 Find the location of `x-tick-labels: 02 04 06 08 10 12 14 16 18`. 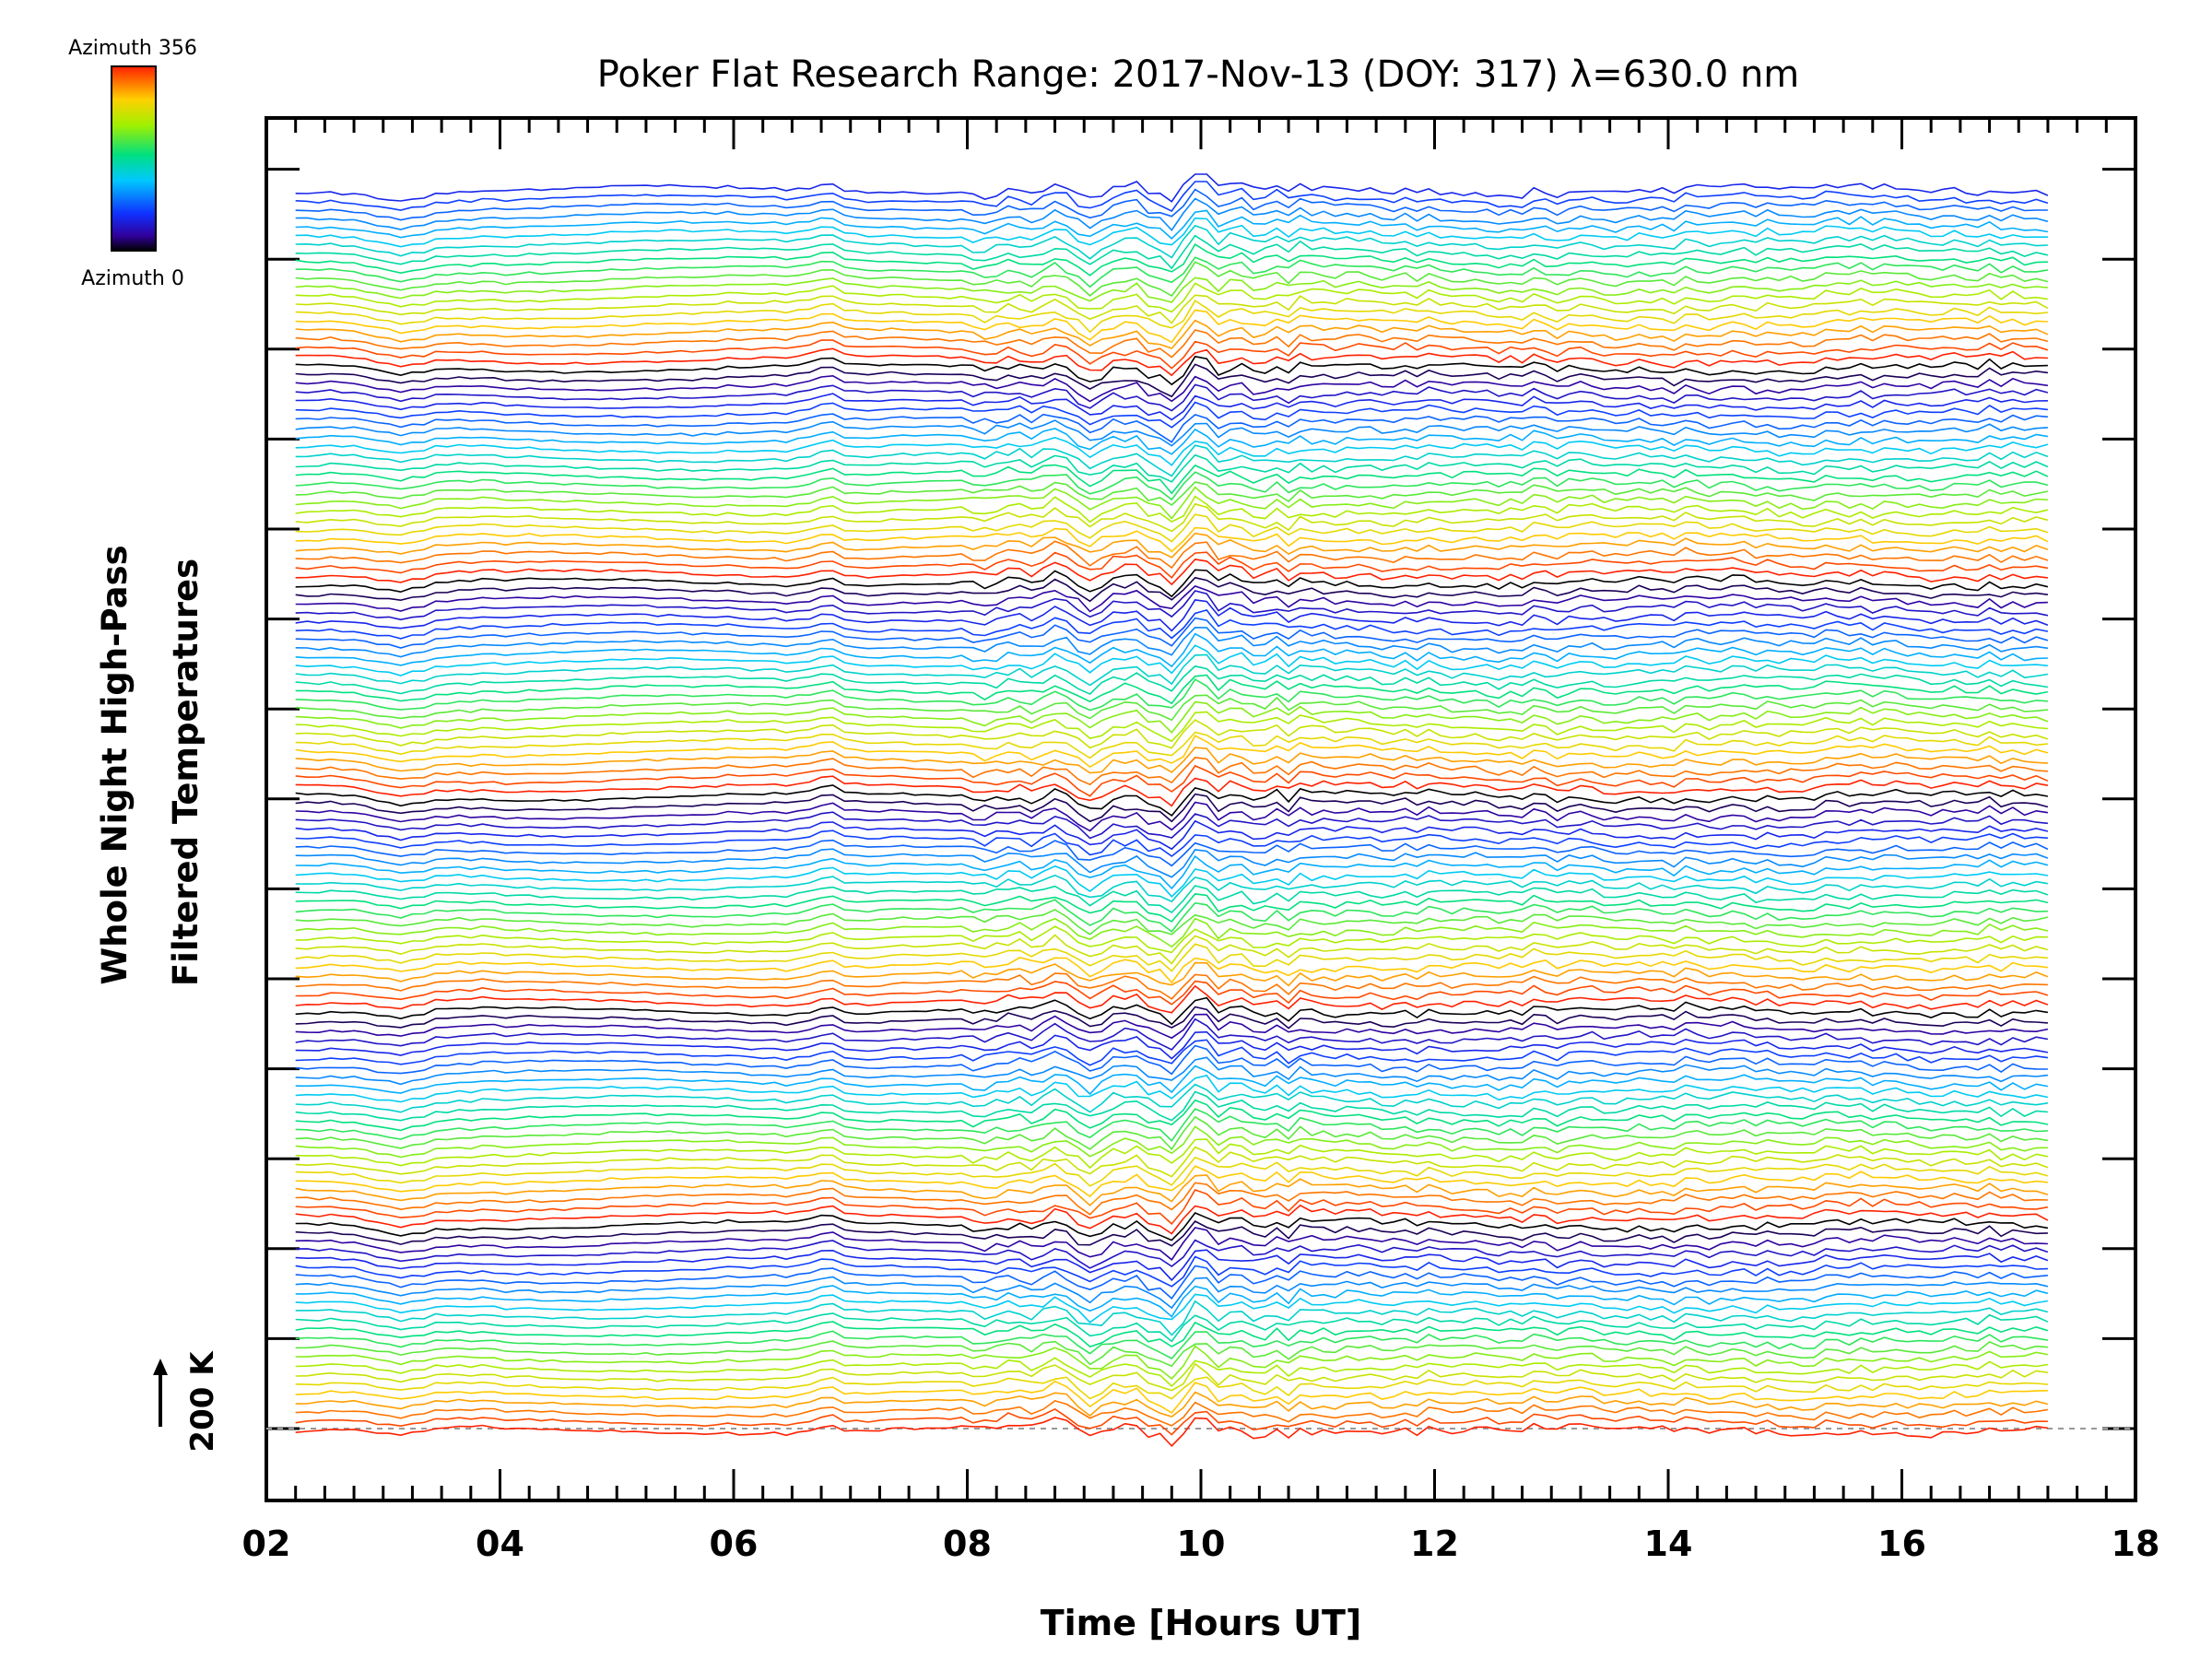

x-tick-labels: 02 04 06 08 10 12 14 16 18 is located at coordinates (1201, 1544).